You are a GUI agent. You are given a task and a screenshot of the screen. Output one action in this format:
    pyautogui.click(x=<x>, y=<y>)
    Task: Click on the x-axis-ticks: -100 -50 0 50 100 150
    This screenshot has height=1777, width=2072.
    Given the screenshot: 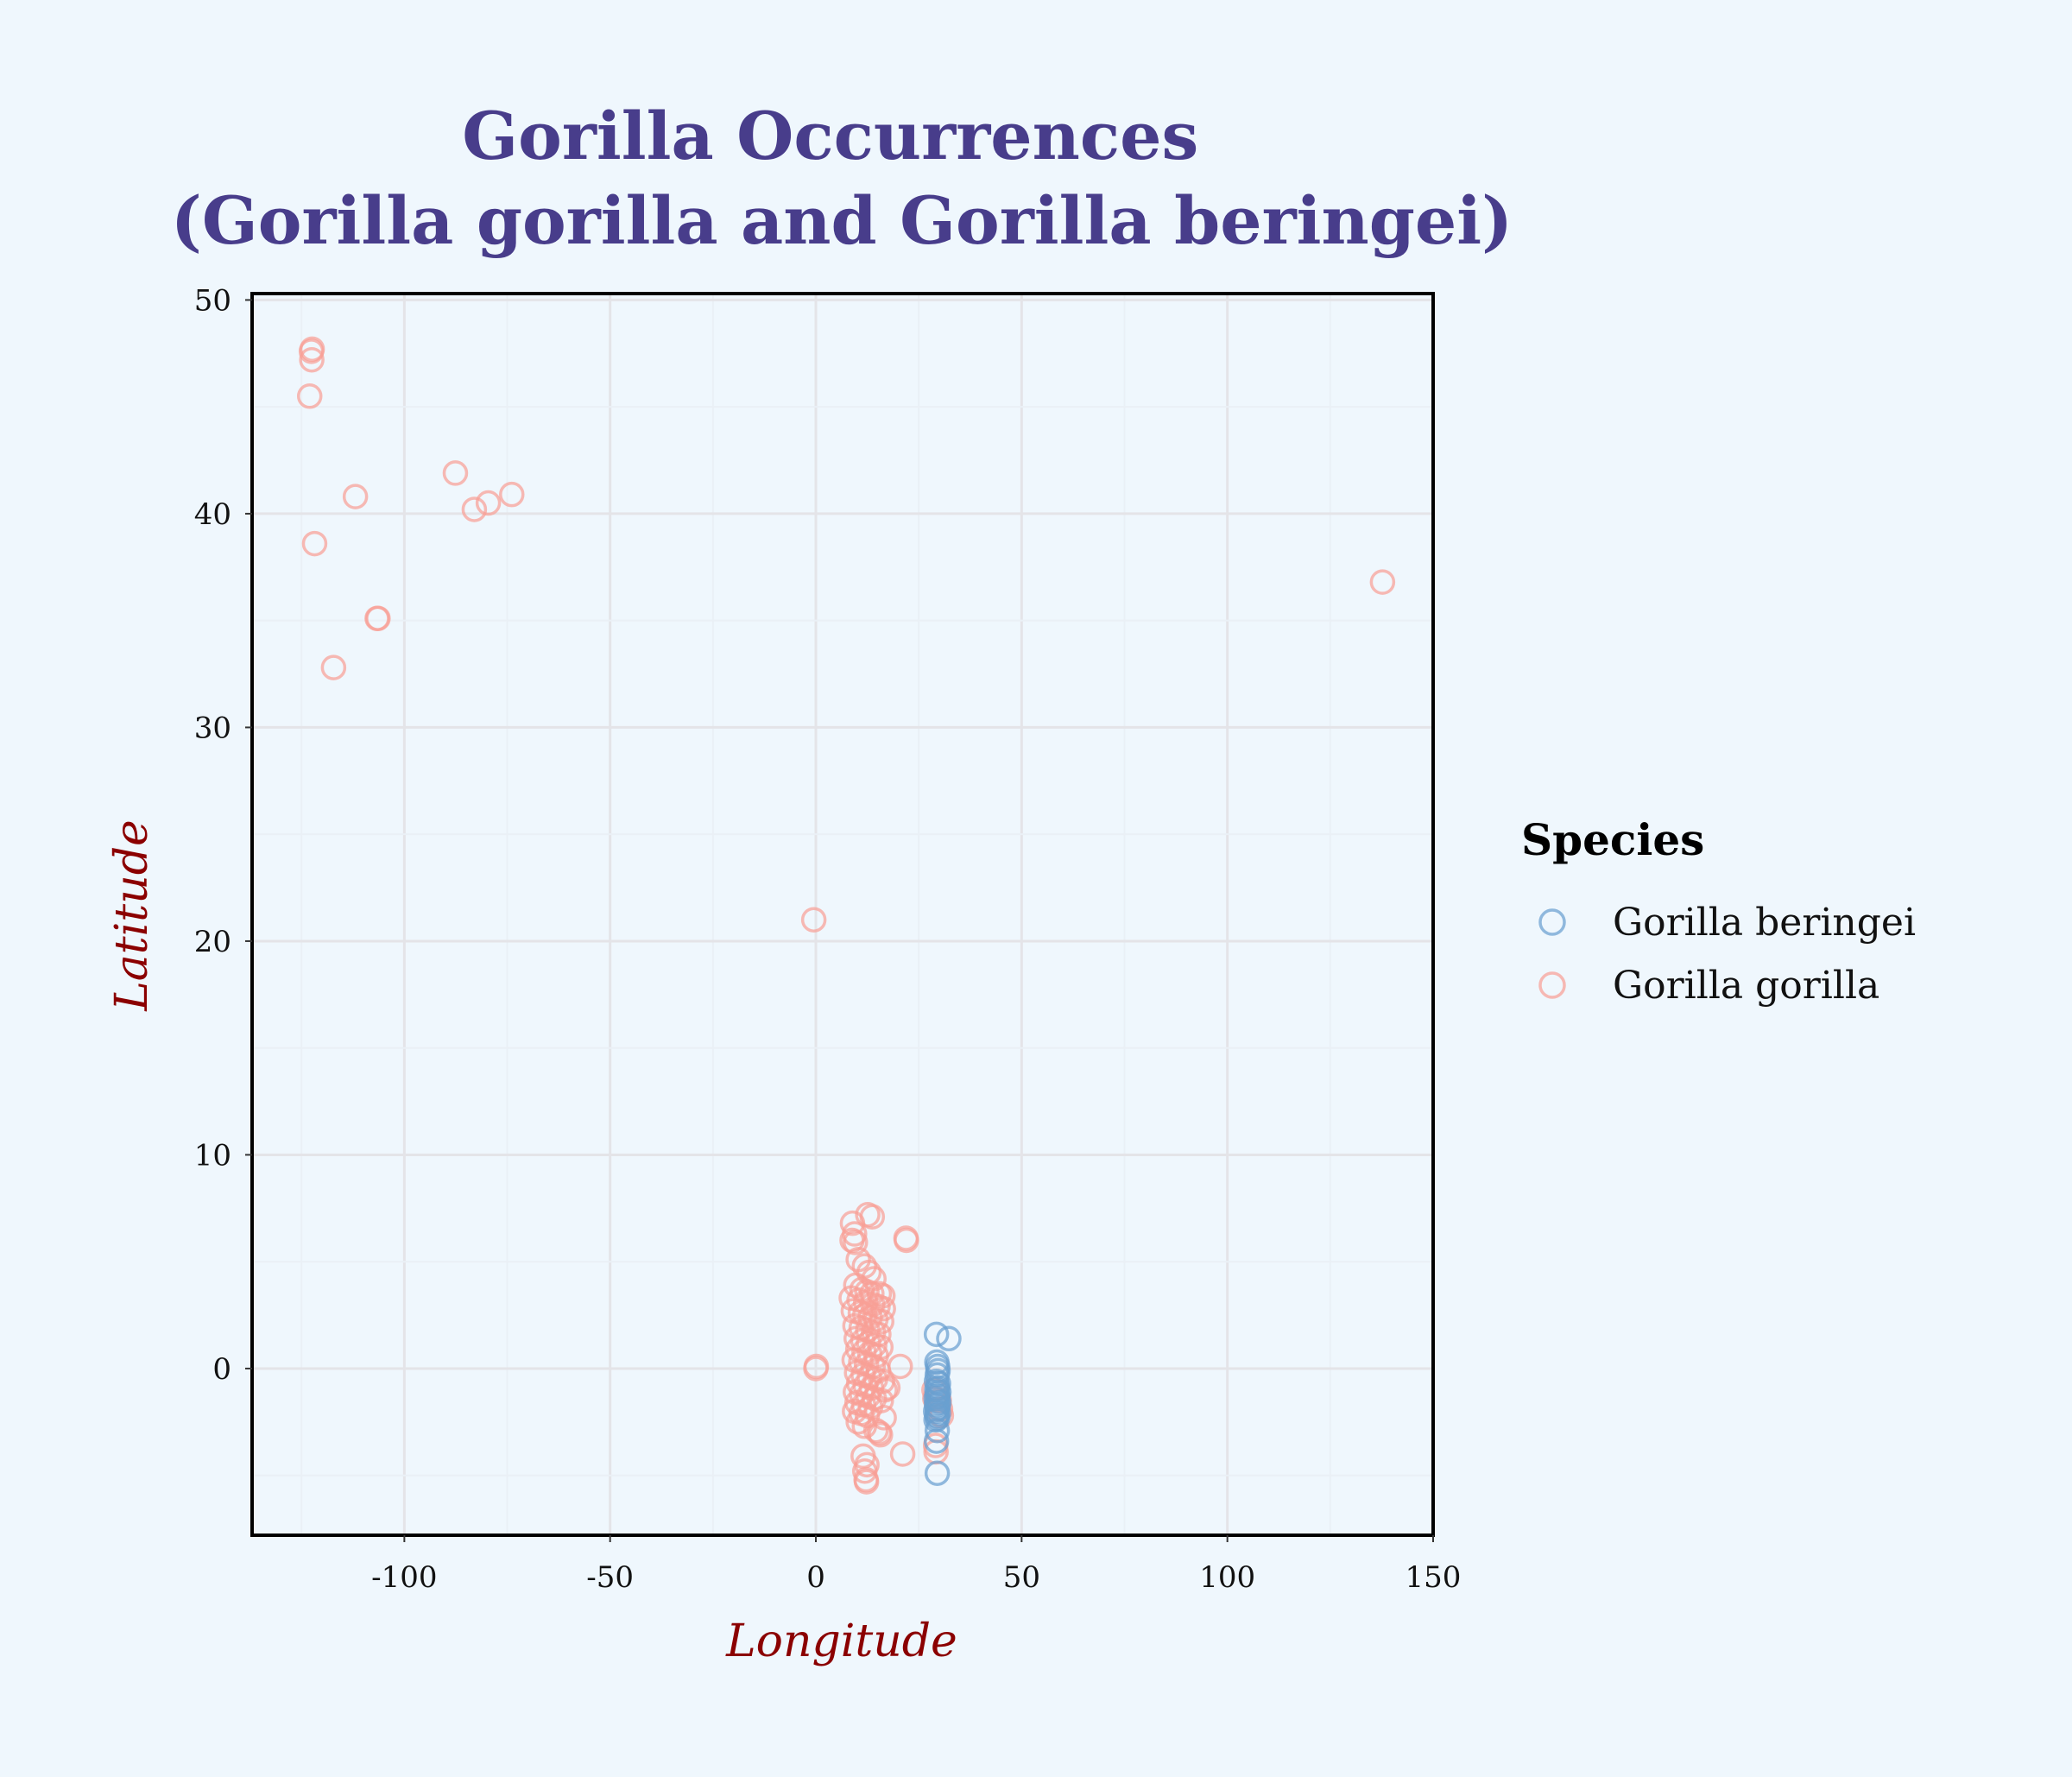 What is the action you would take?
    pyautogui.click(x=916, y=1565)
    